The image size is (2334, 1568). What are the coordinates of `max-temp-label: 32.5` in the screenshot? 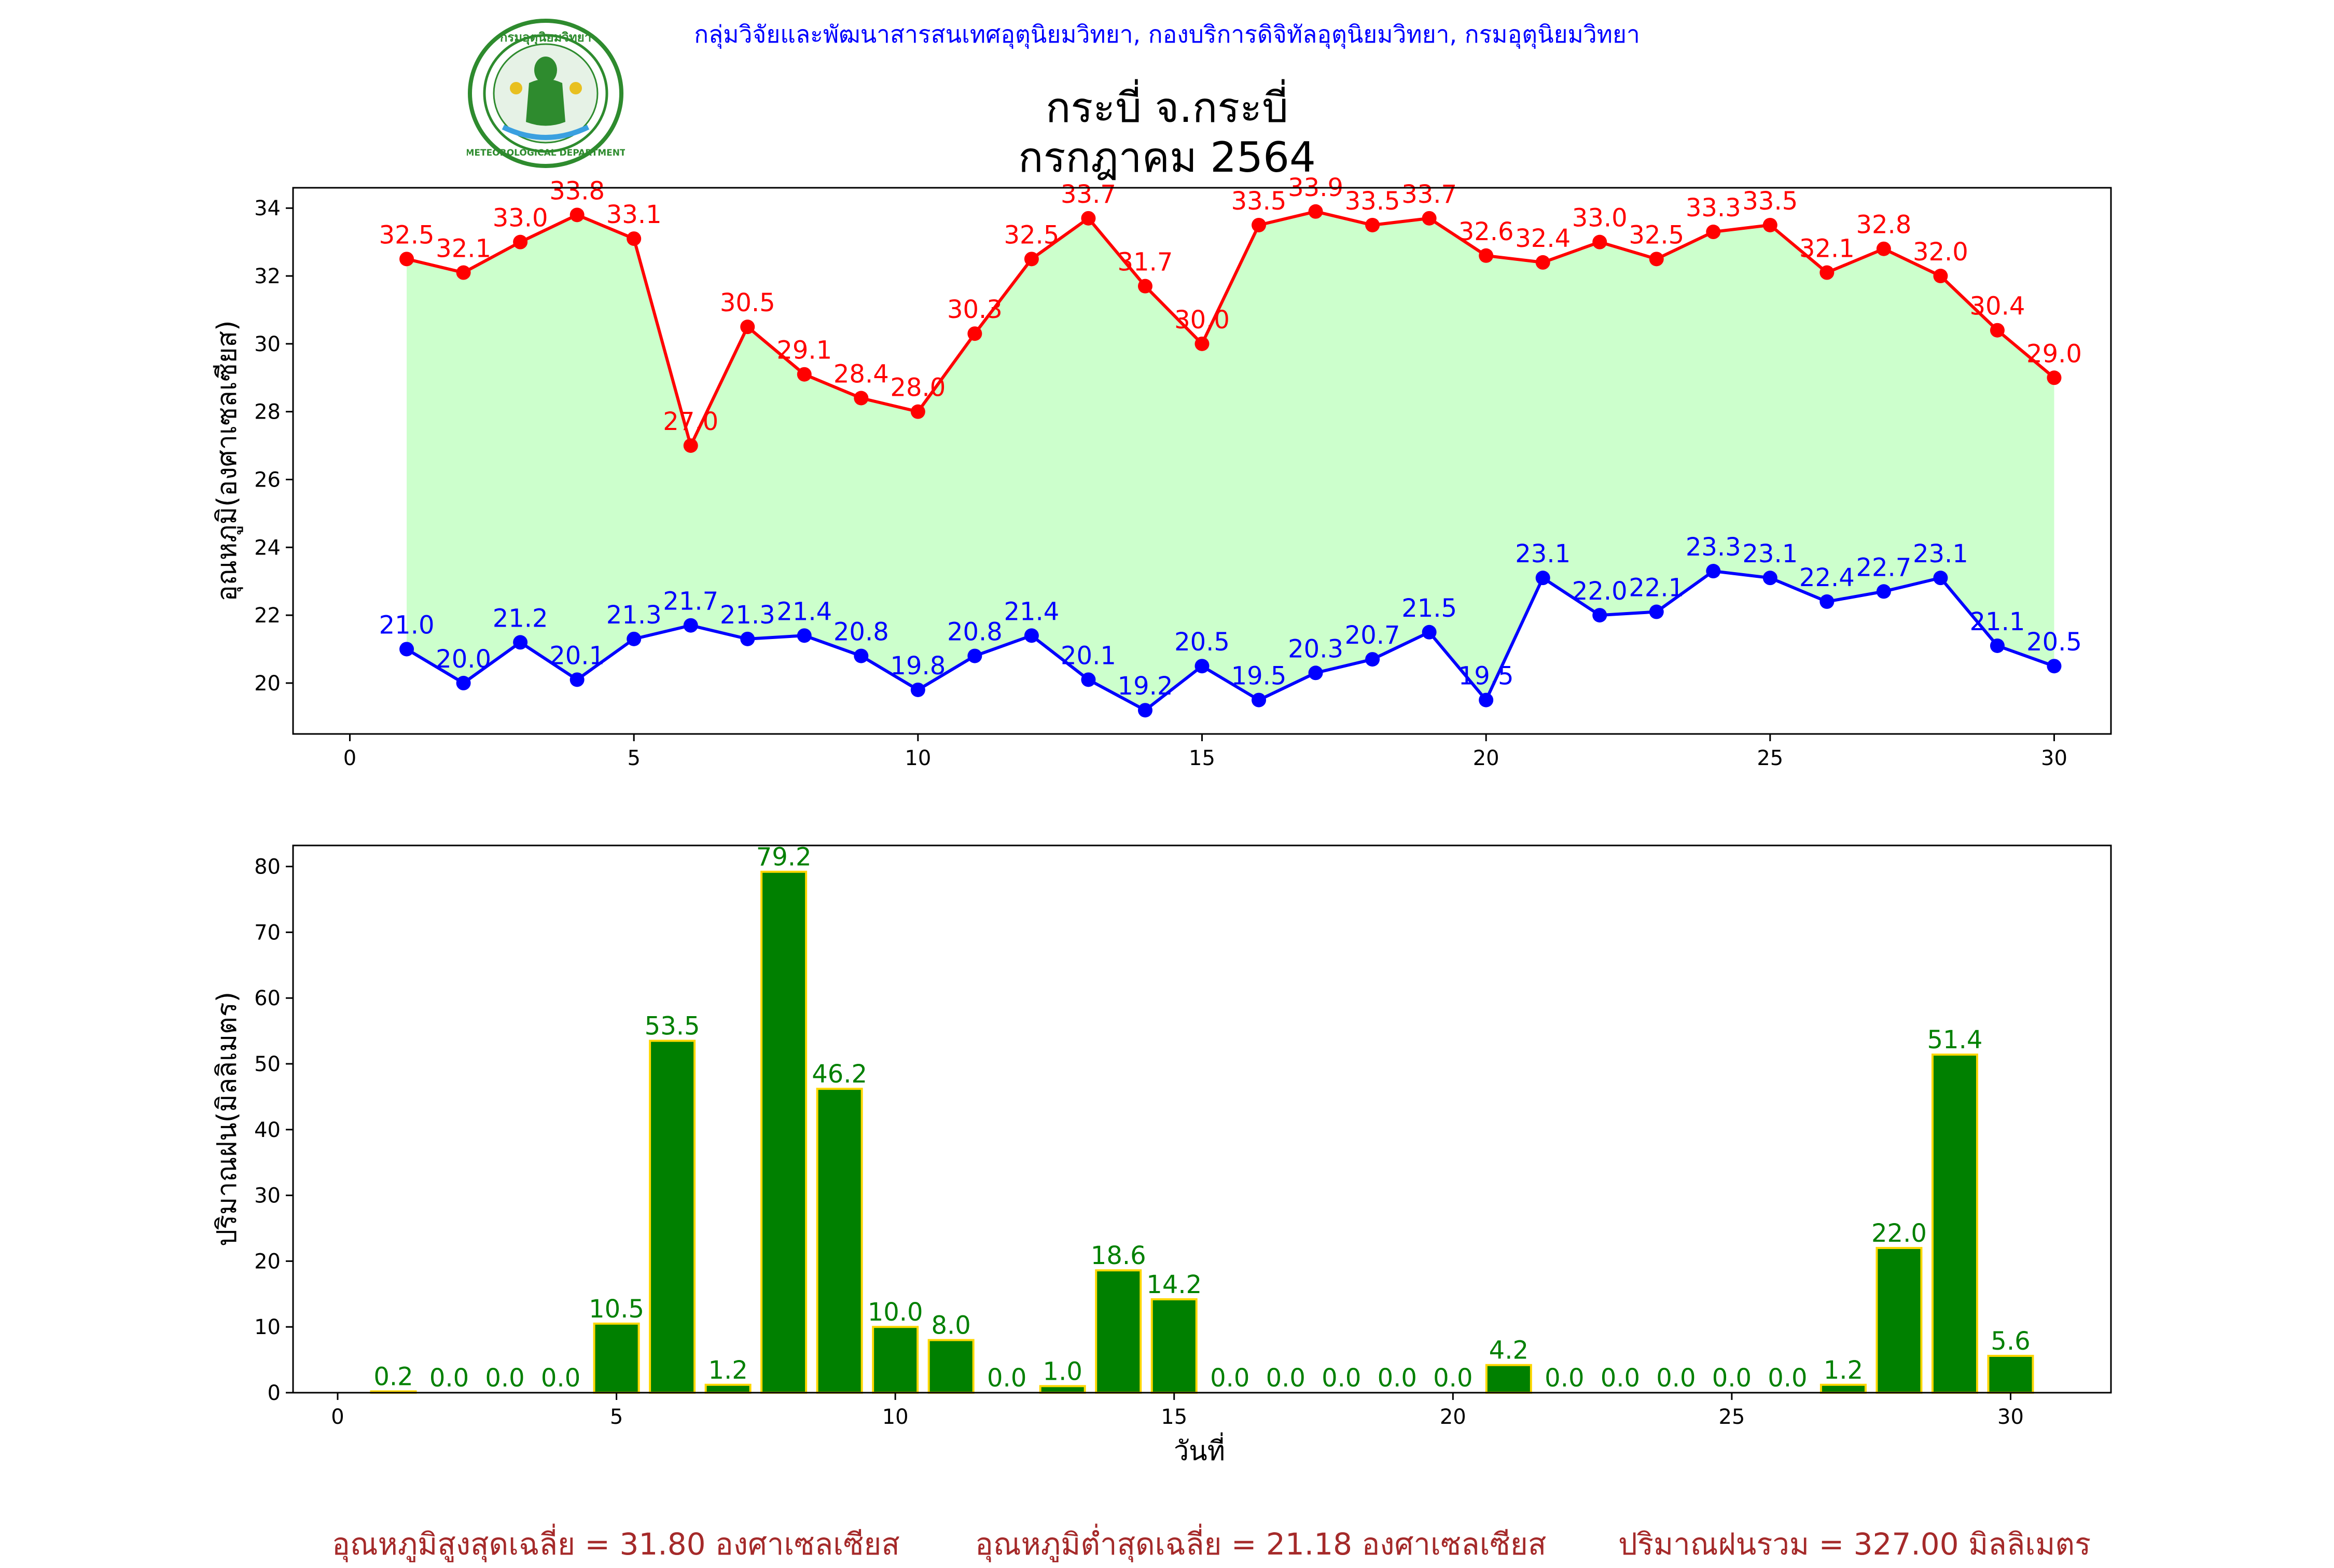 It's located at (1032, 234).